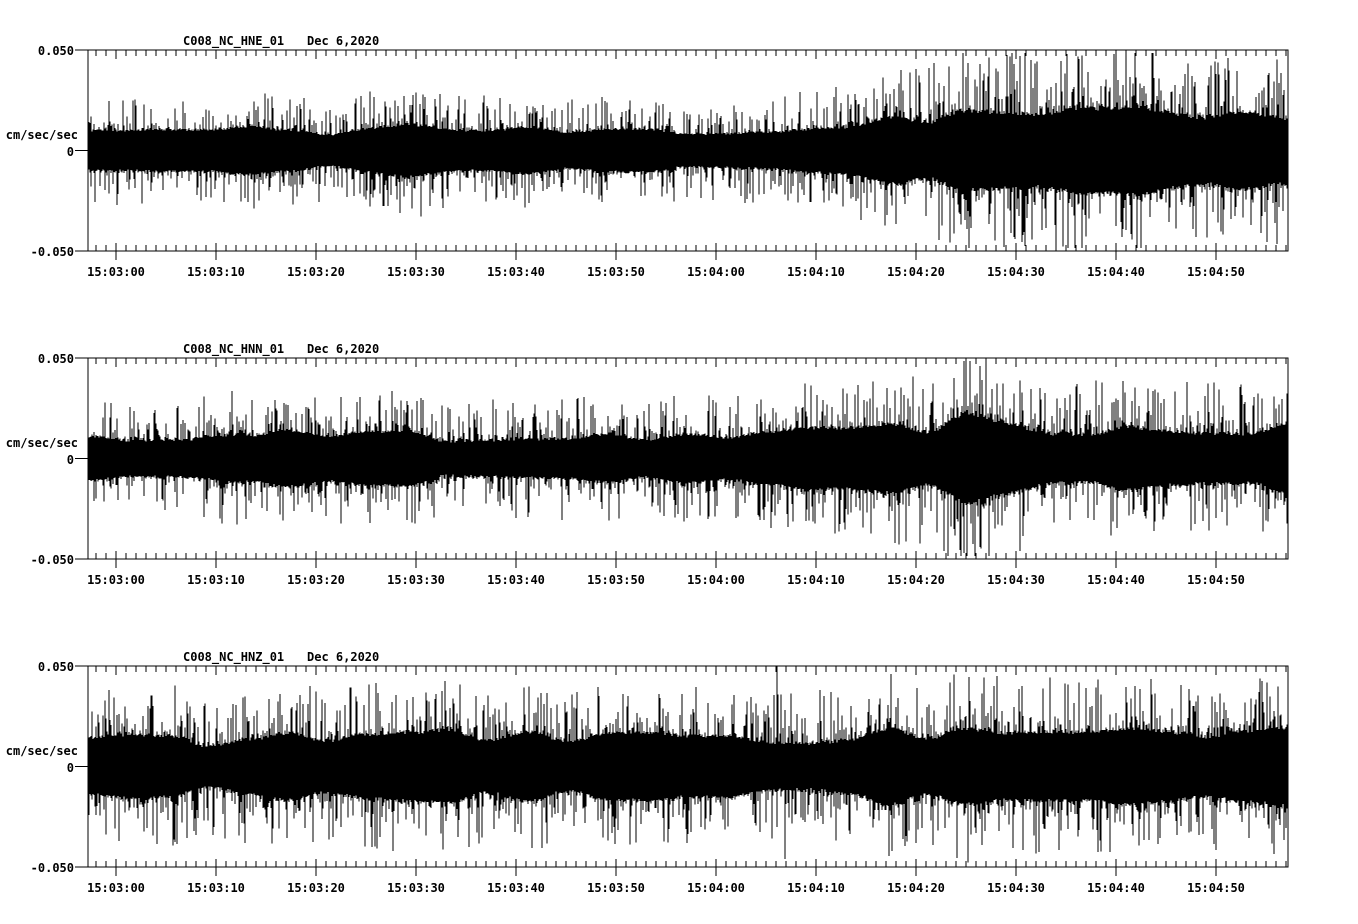  Describe the element at coordinates (343, 657) in the screenshot. I see `trace-date-hnz: Dec 6,2020` at that location.